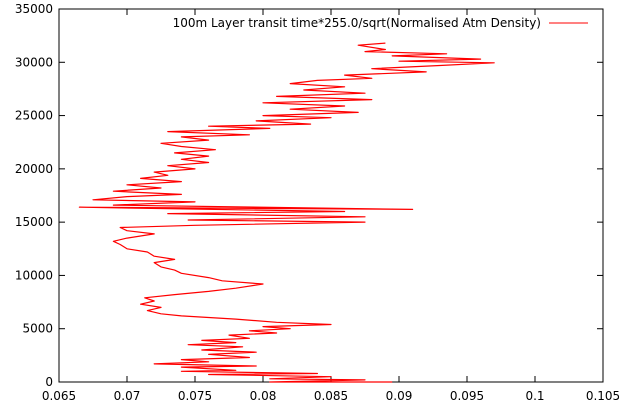 This screenshot has height=415, width=627. What do you see at coordinates (34, 222) in the screenshot?
I see `y-tick-label: 15000` at bounding box center [34, 222].